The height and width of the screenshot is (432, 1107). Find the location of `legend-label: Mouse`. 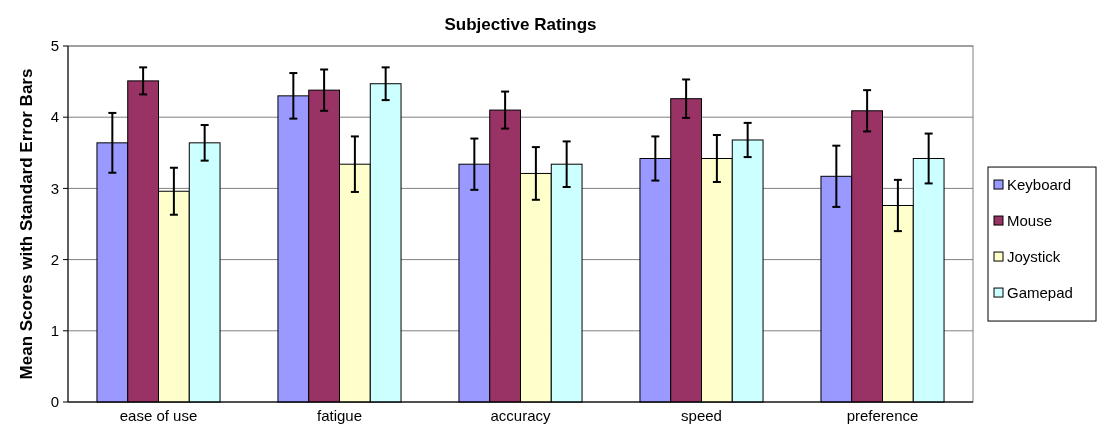

legend-label: Mouse is located at coordinates (1030, 221).